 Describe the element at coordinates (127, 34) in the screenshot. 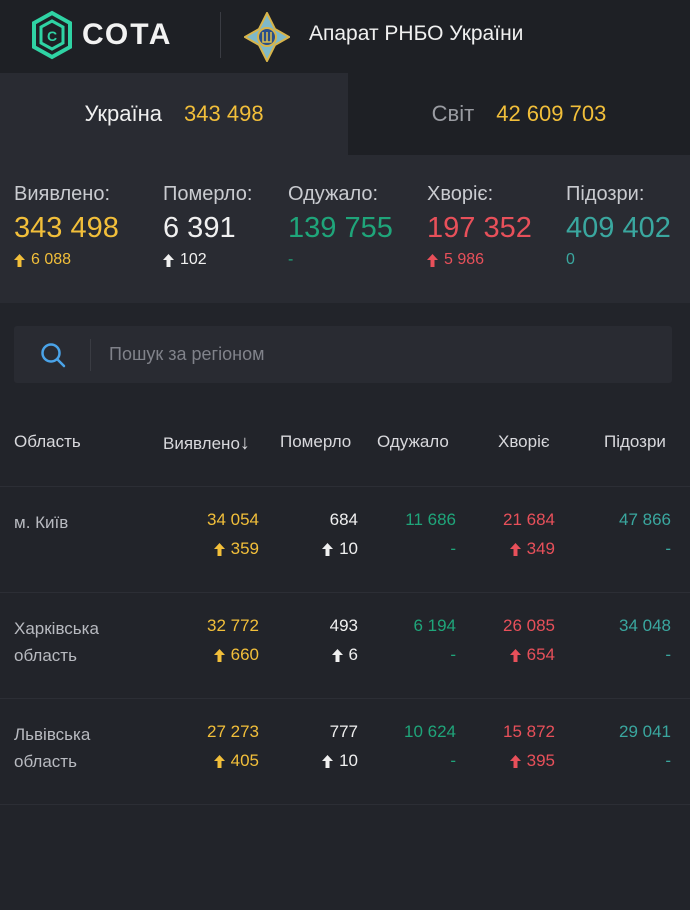

I see `logo-text: СОТА` at that location.